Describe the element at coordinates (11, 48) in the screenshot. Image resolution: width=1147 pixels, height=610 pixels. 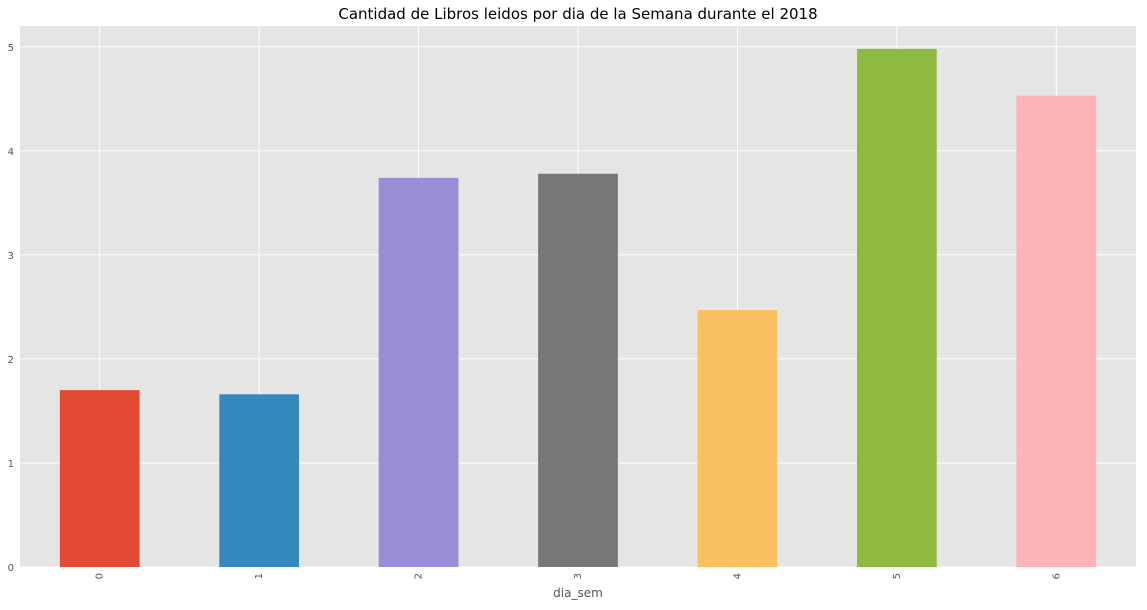
I see `y-tick-label: 5` at that location.